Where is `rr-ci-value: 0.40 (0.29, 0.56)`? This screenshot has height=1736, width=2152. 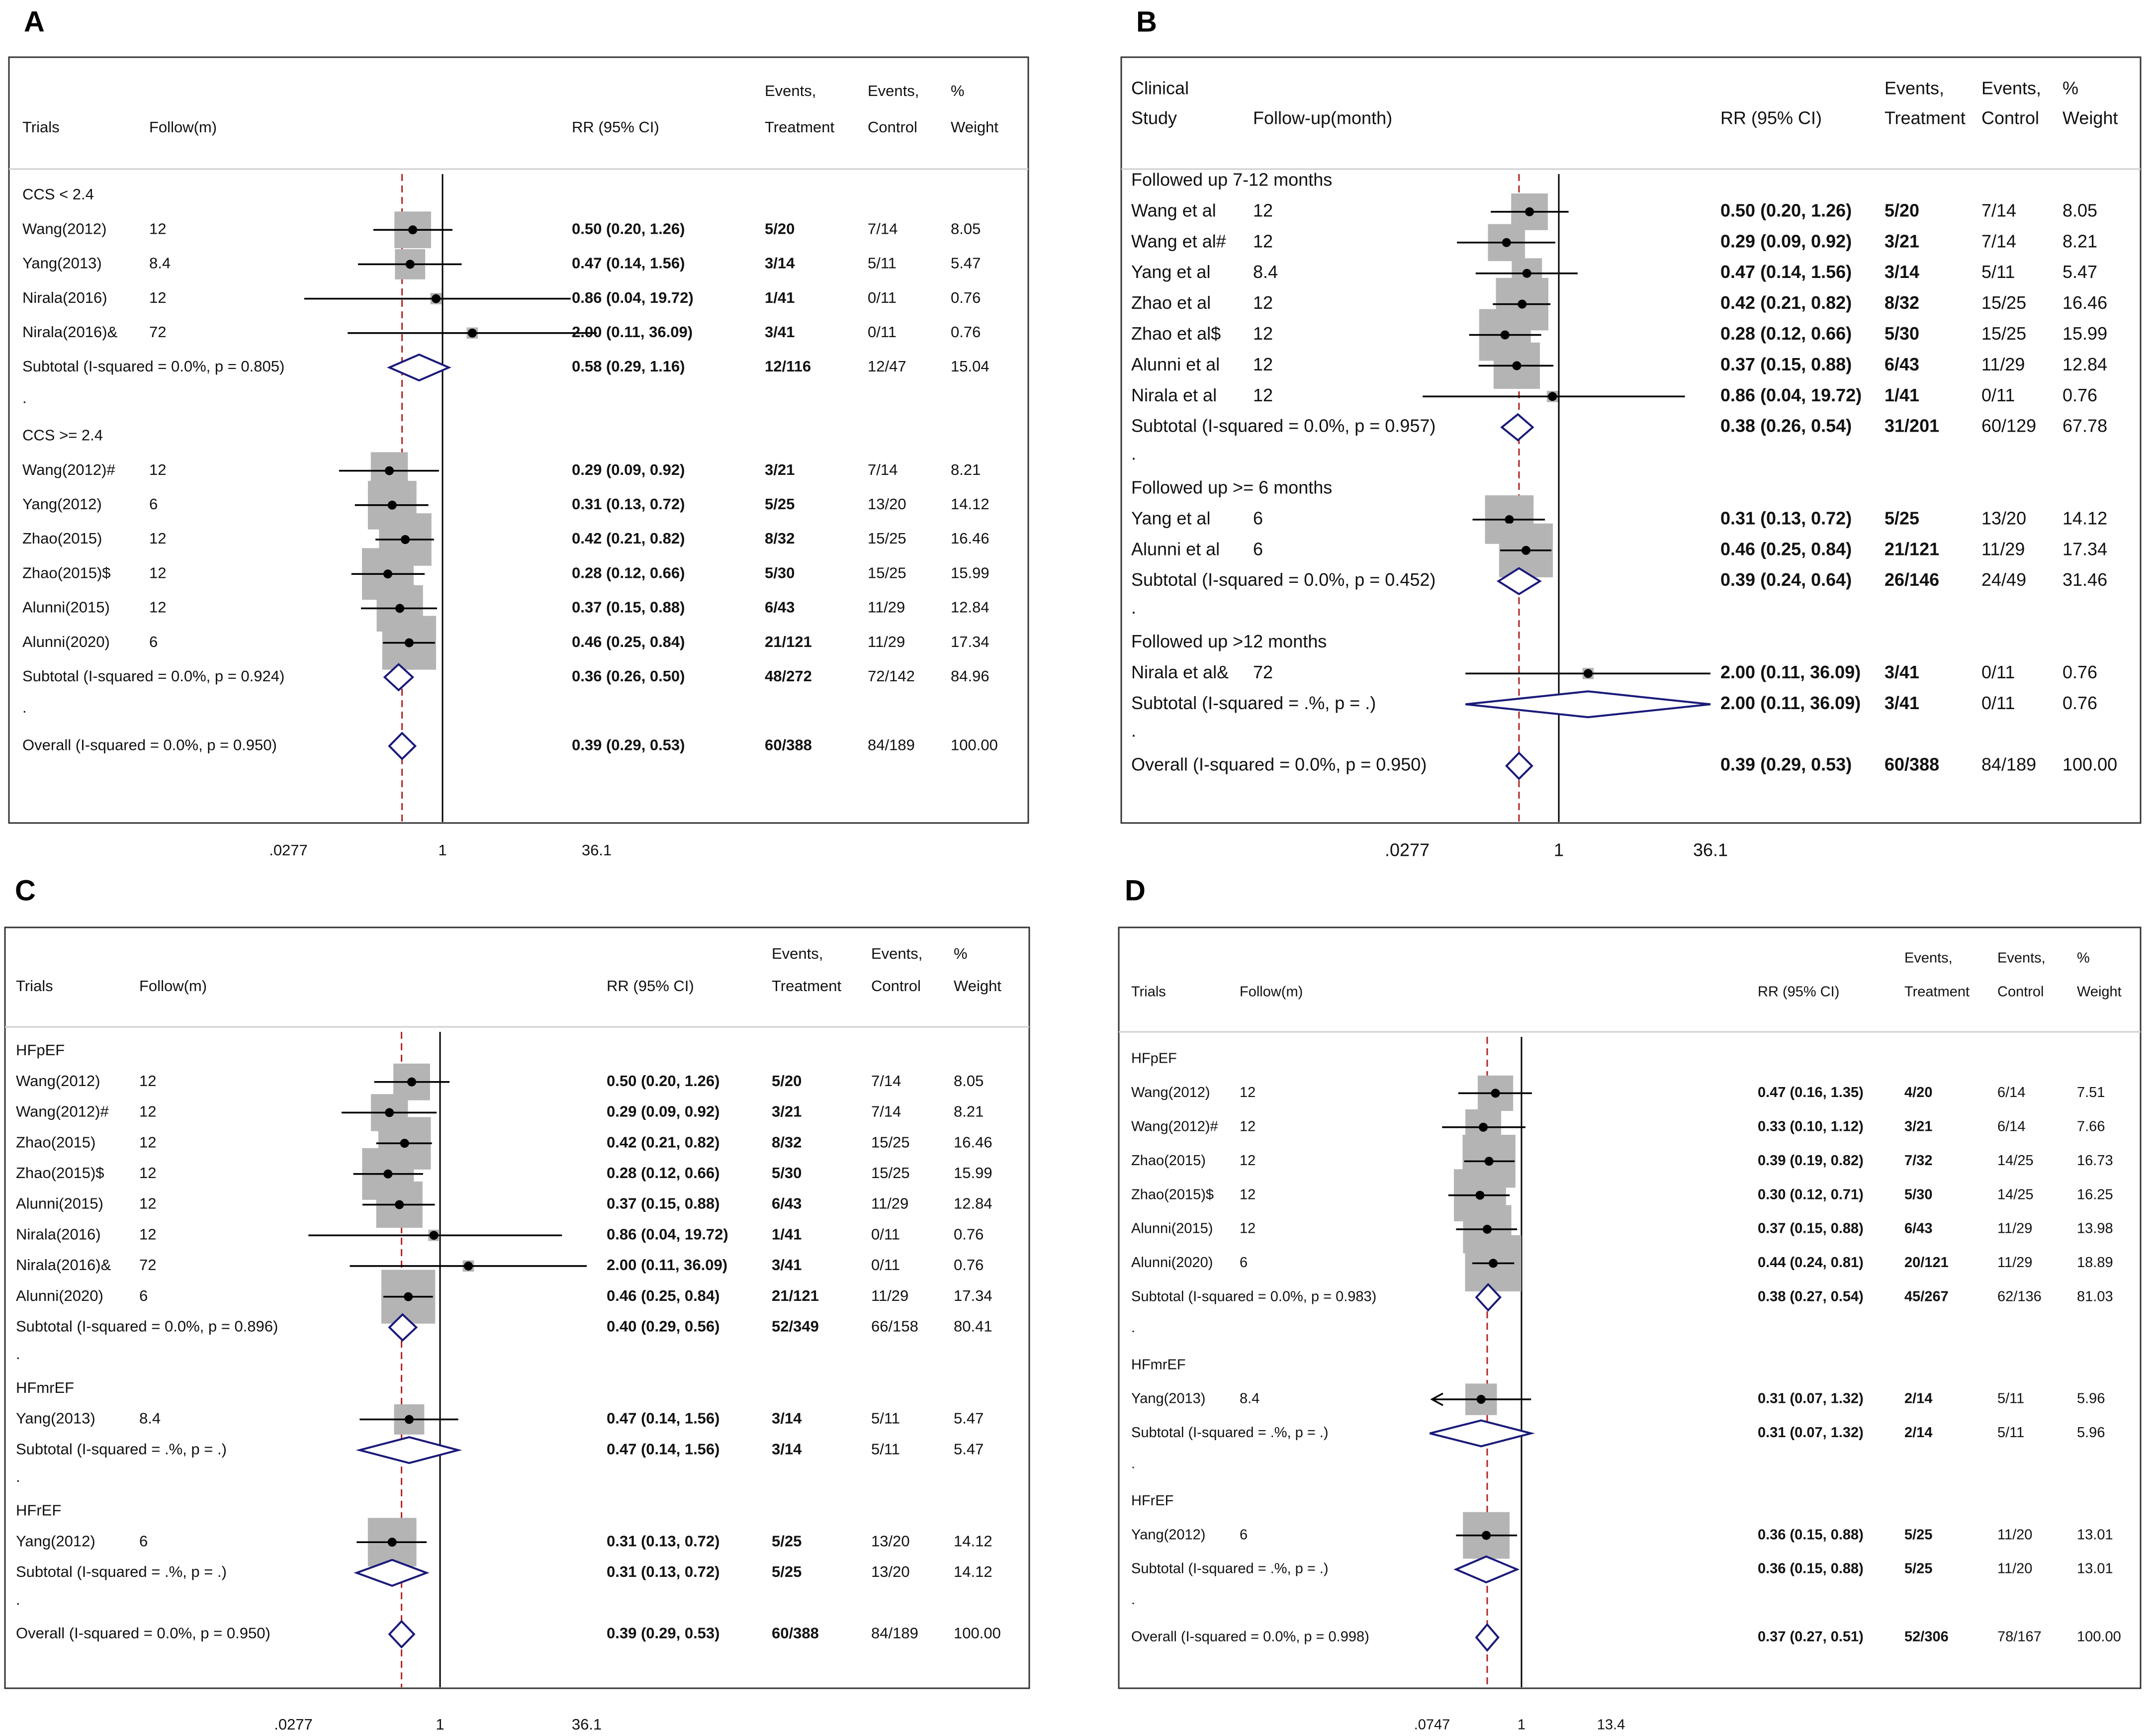
rr-ci-value: 0.40 (0.29, 0.56) is located at coordinates (664, 1326).